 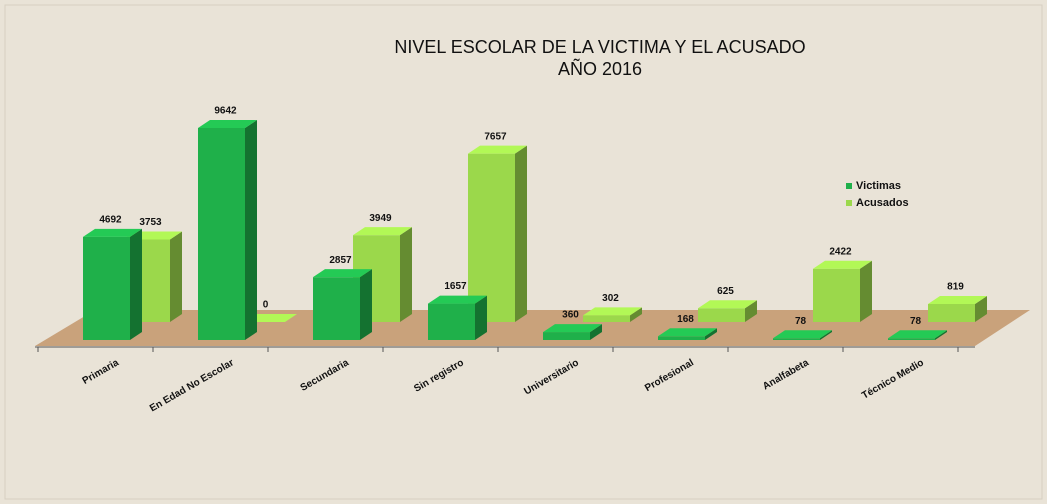 What do you see at coordinates (455, 286) in the screenshot?
I see `value-label: 1657` at bounding box center [455, 286].